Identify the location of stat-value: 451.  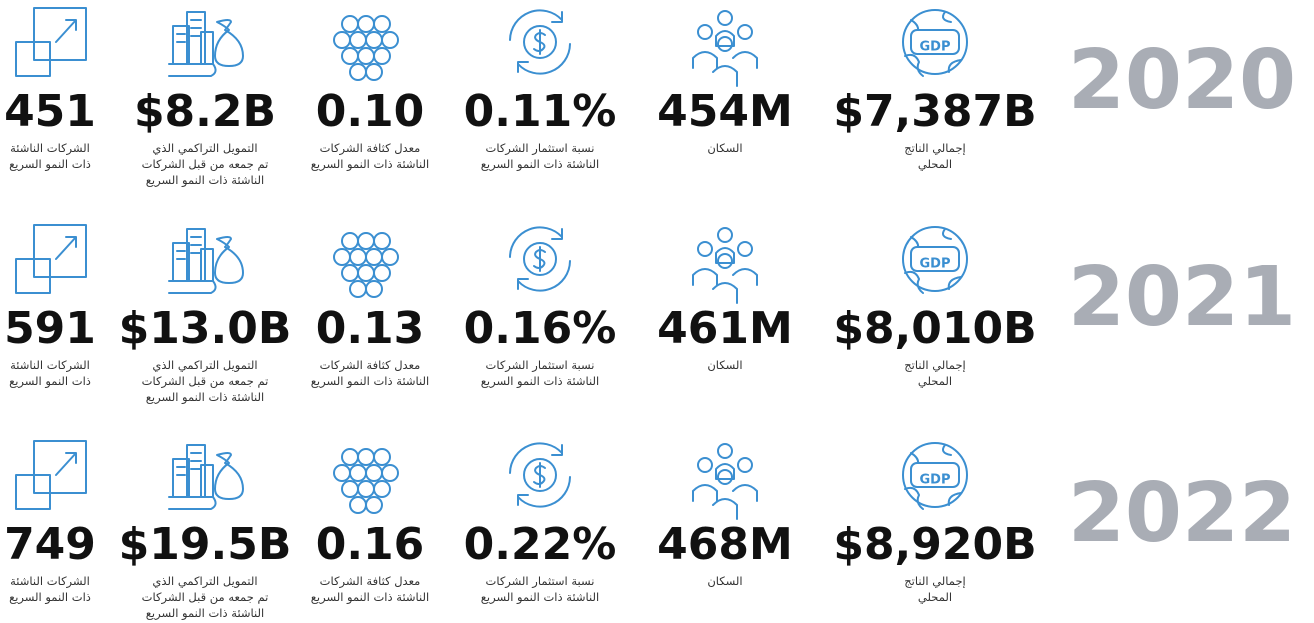
(50, 111).